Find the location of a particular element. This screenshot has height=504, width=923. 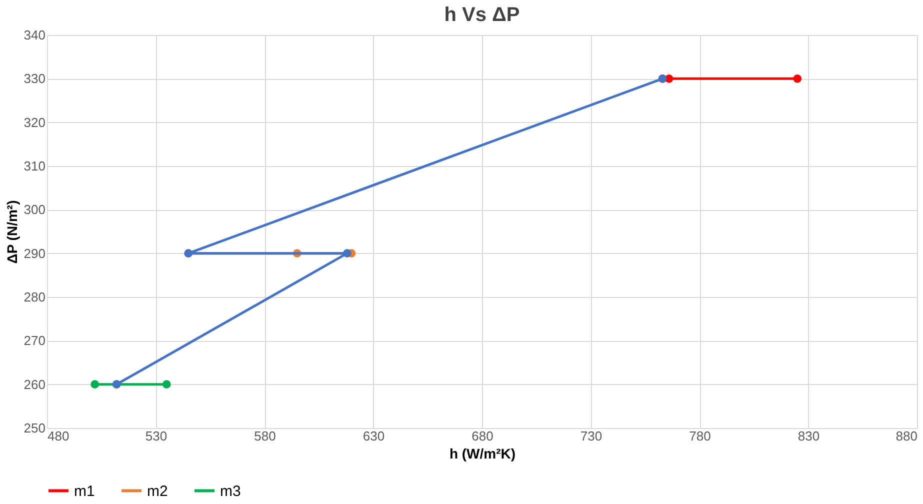

y-axis-title: ΔP (N/m²) is located at coordinates (12, 232).